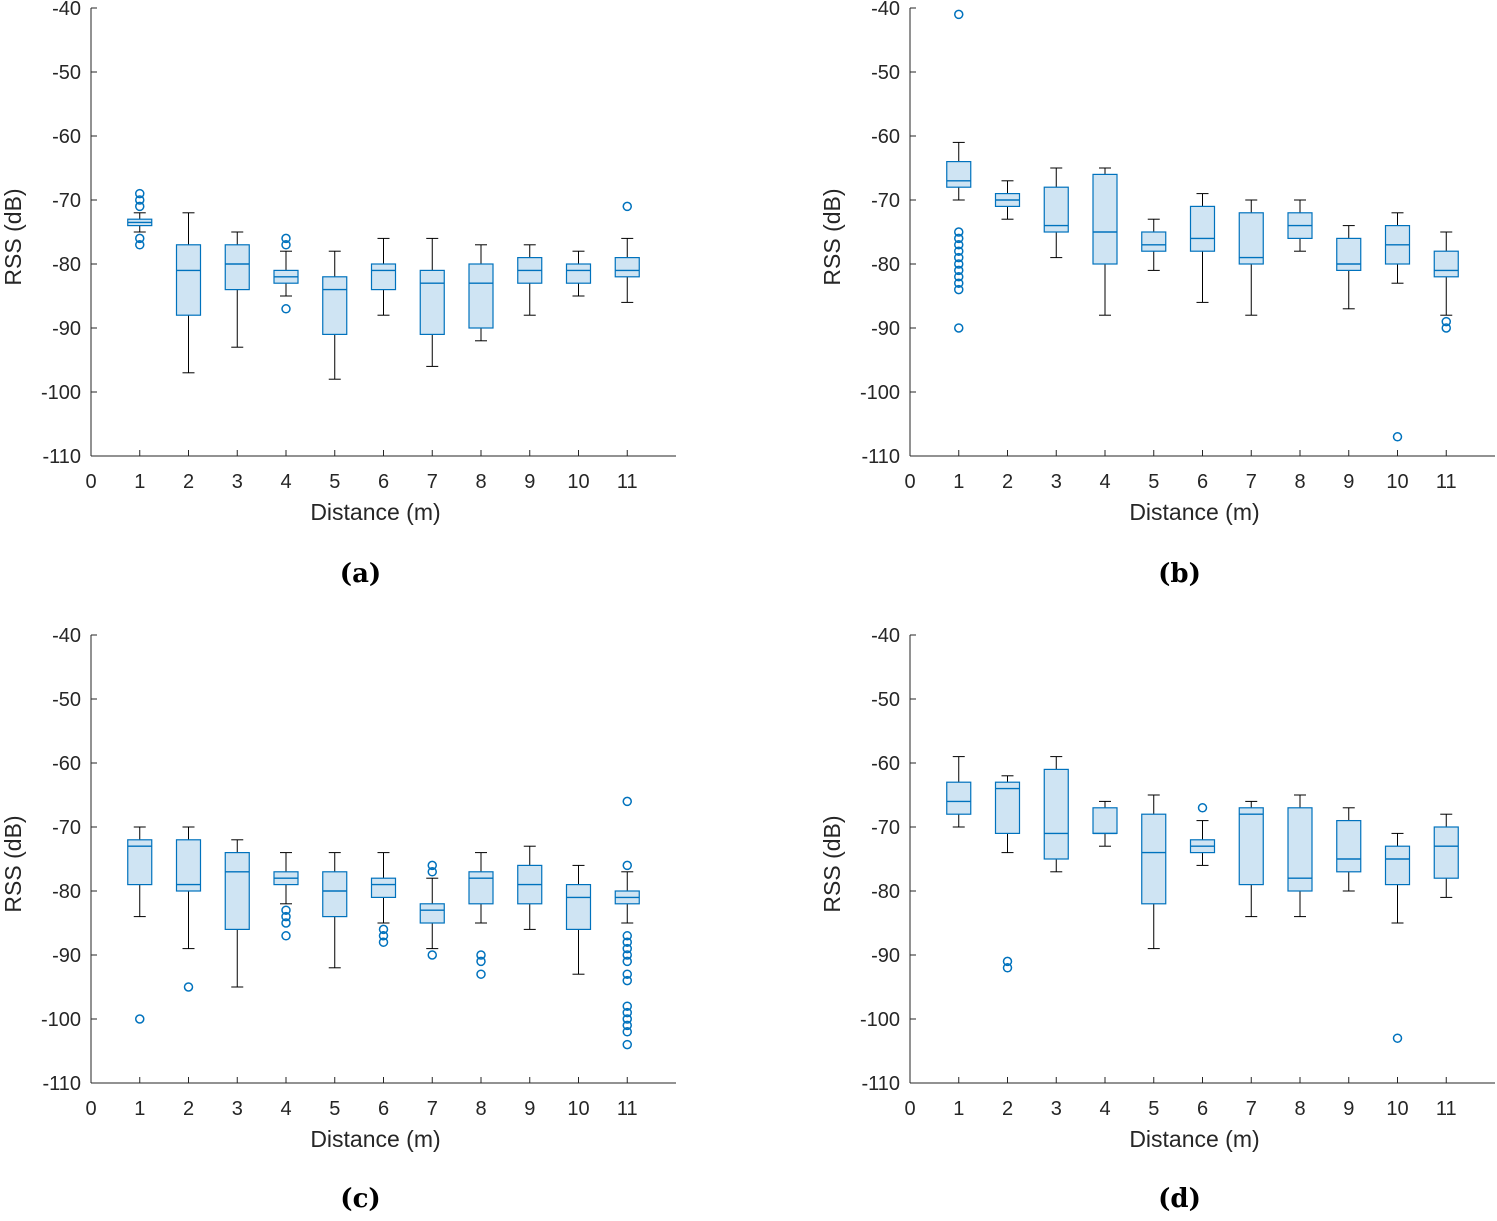 This screenshot has width=1497, height=1221. I want to click on x-tick-label: 3, so click(1056, 482).